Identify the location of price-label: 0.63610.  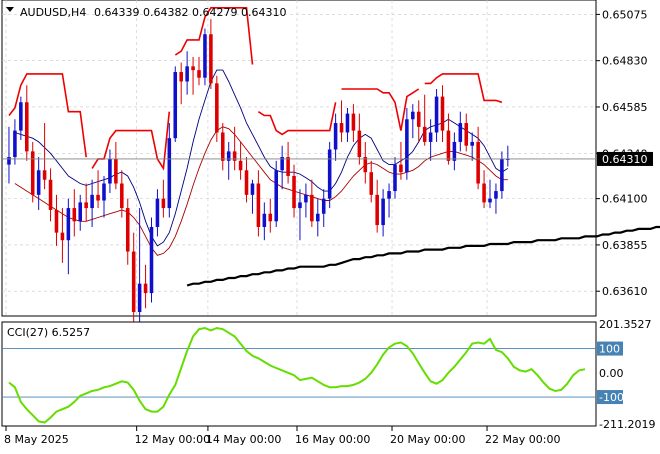
(625, 291).